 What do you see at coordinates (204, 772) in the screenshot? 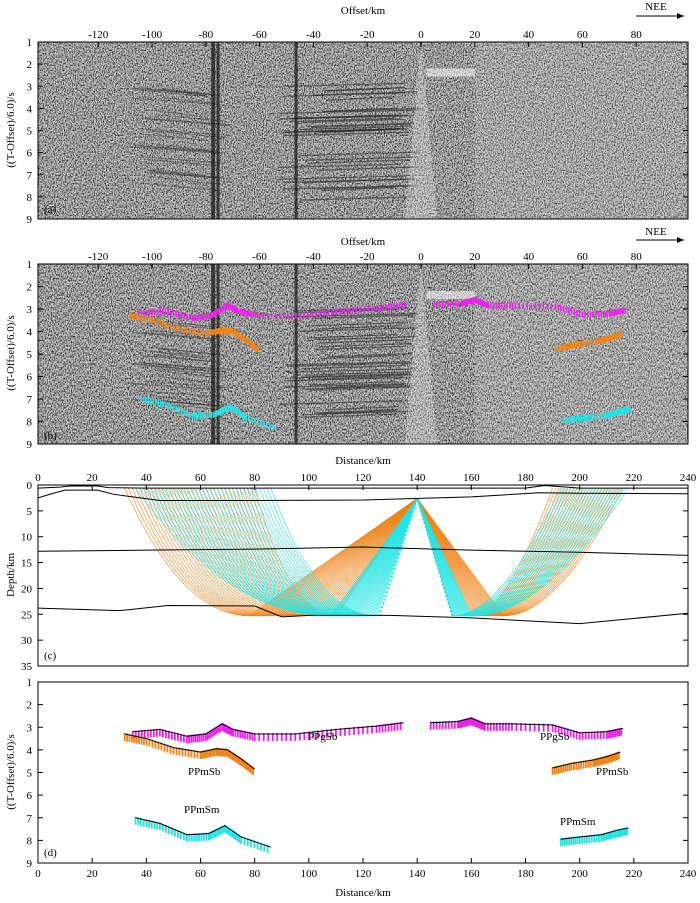
I see `phase-label-ppmsb-left: PPmSb` at bounding box center [204, 772].